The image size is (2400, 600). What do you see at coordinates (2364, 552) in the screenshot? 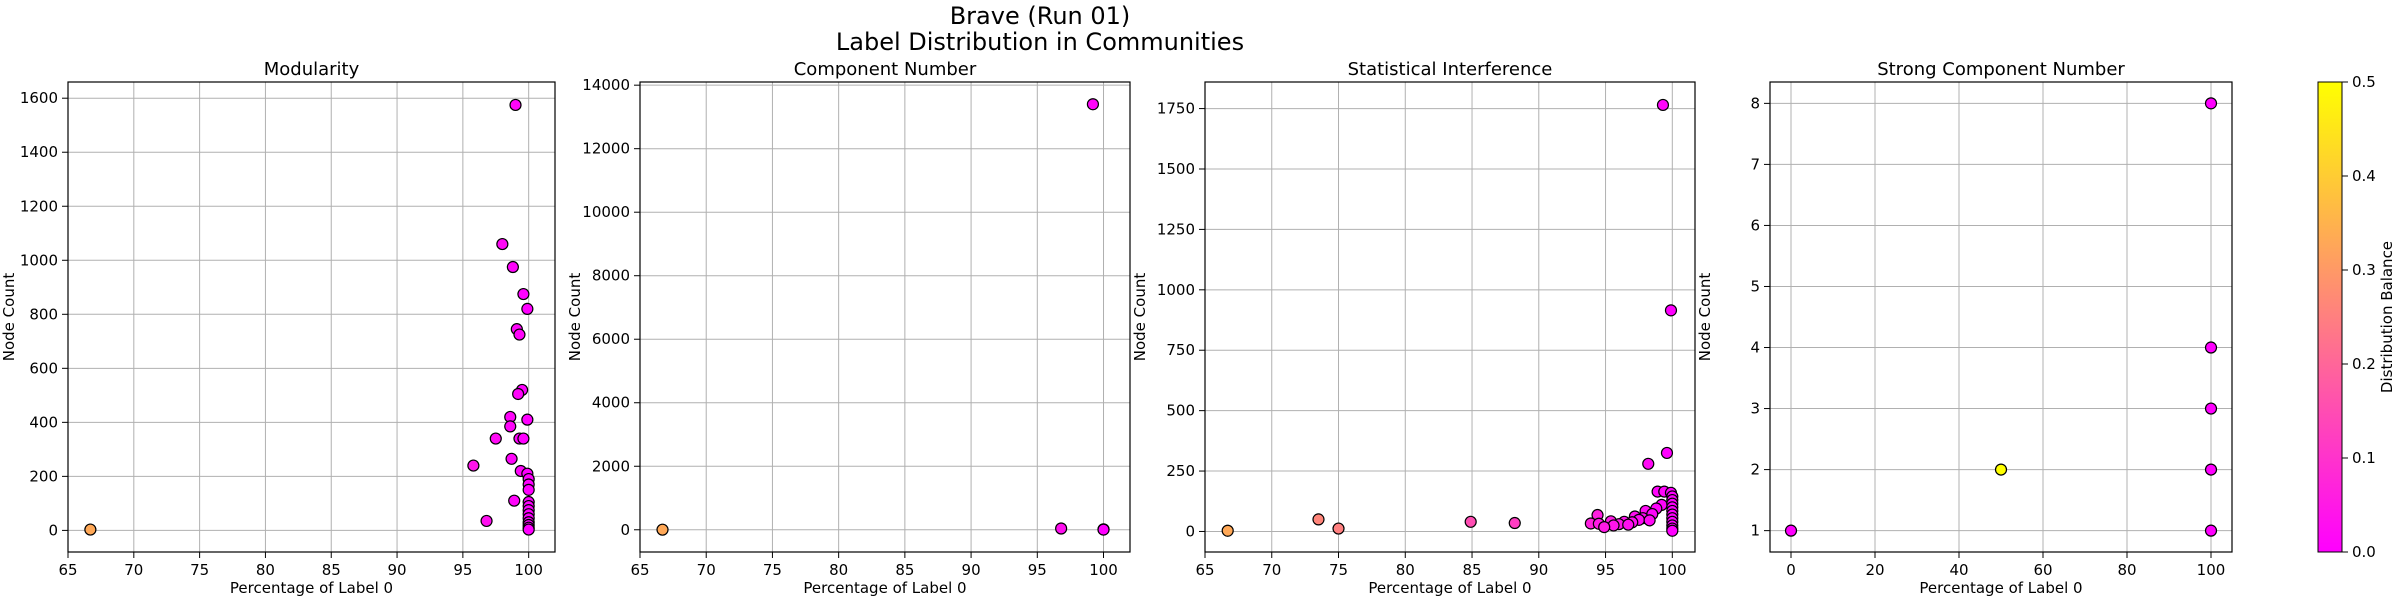
I see `colorbar-tick-label: 0.0` at bounding box center [2364, 552].